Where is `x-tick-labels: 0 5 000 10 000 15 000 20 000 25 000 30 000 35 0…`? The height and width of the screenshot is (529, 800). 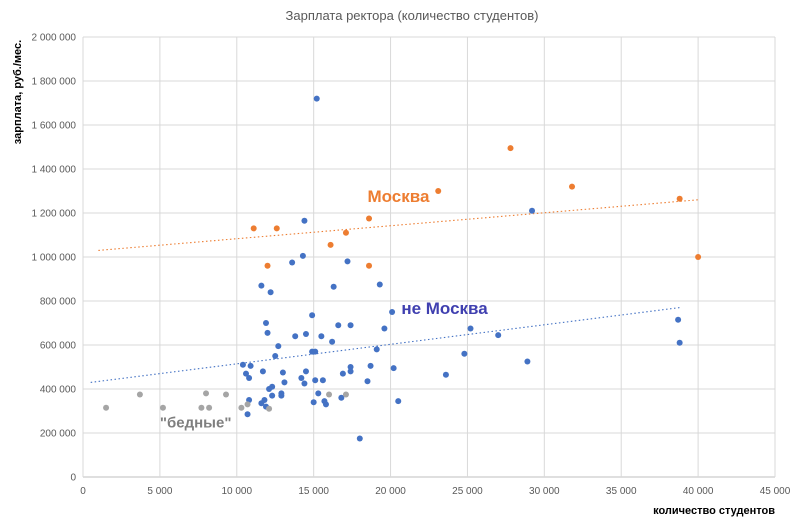 x-tick-labels: 0 5 000 10 000 15 000 20 000 25 000 30 000 35 0… is located at coordinates (435, 491).